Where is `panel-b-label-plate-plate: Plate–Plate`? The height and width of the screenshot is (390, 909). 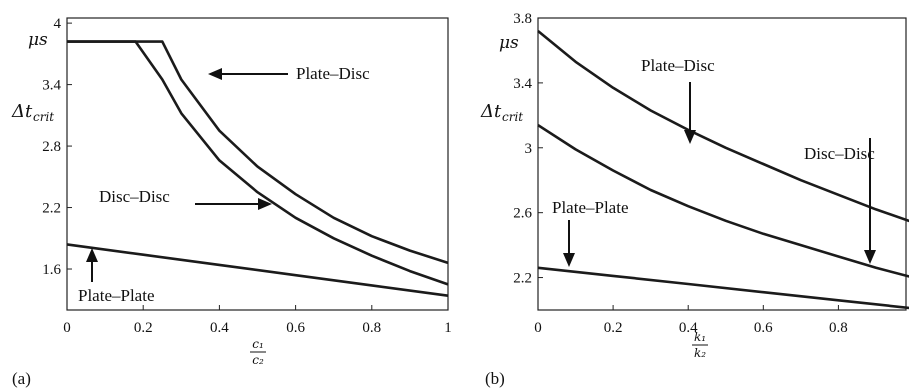
panel-b-label-plate-plate: Plate–Plate is located at coordinates (590, 207).